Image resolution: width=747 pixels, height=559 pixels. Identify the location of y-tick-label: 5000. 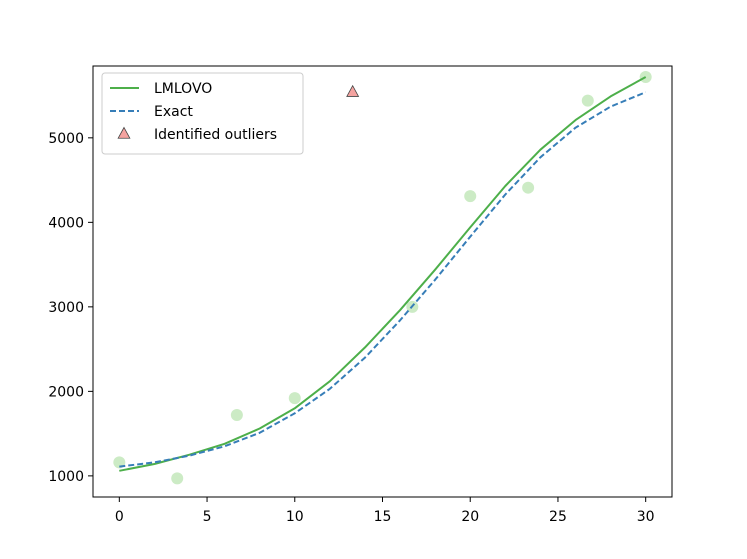
(66, 139).